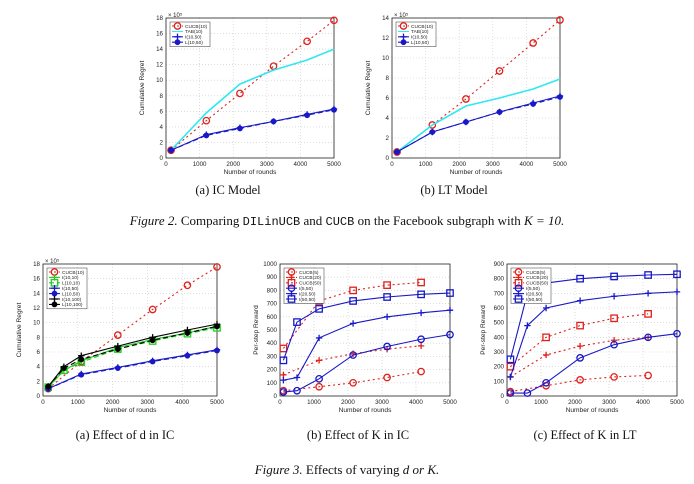  Describe the element at coordinates (352, 469) in the screenshot. I see `figure-3-text: Effects of varying` at that location.